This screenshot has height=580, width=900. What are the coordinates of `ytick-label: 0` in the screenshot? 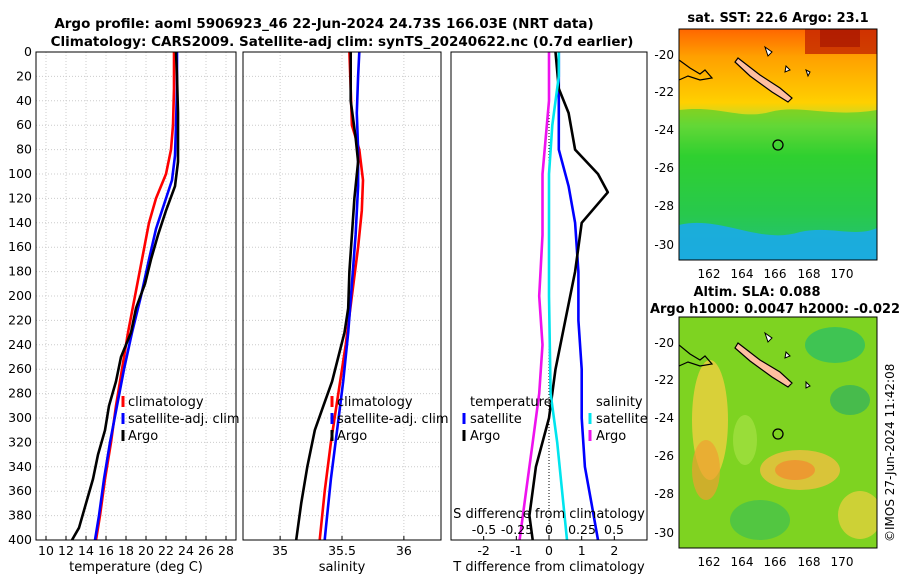 It's located at (28, 51).